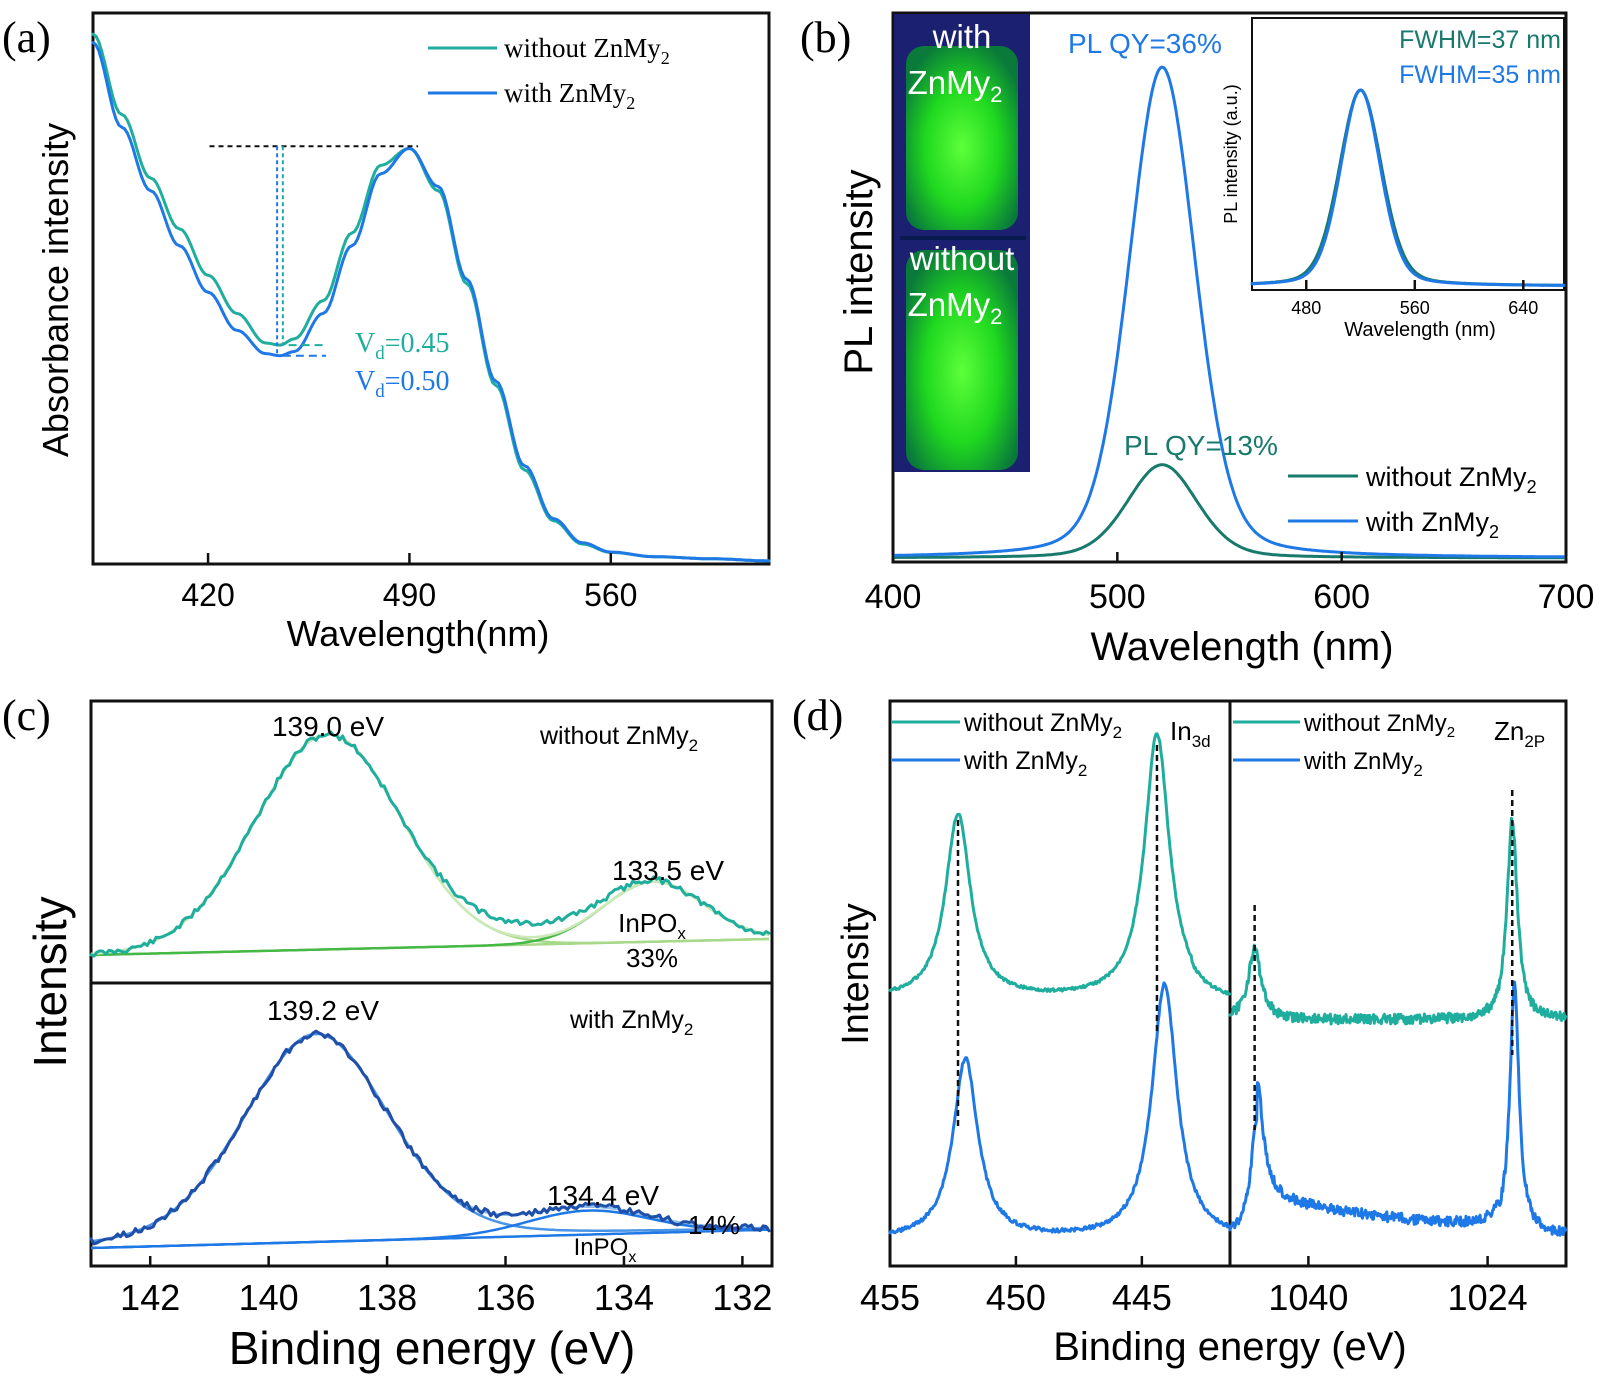 This screenshot has height=1376, width=1600. Describe the element at coordinates (1379, 725) in the screenshot. I see `panel-d-legend-right-1: without ZnMy2` at that location.